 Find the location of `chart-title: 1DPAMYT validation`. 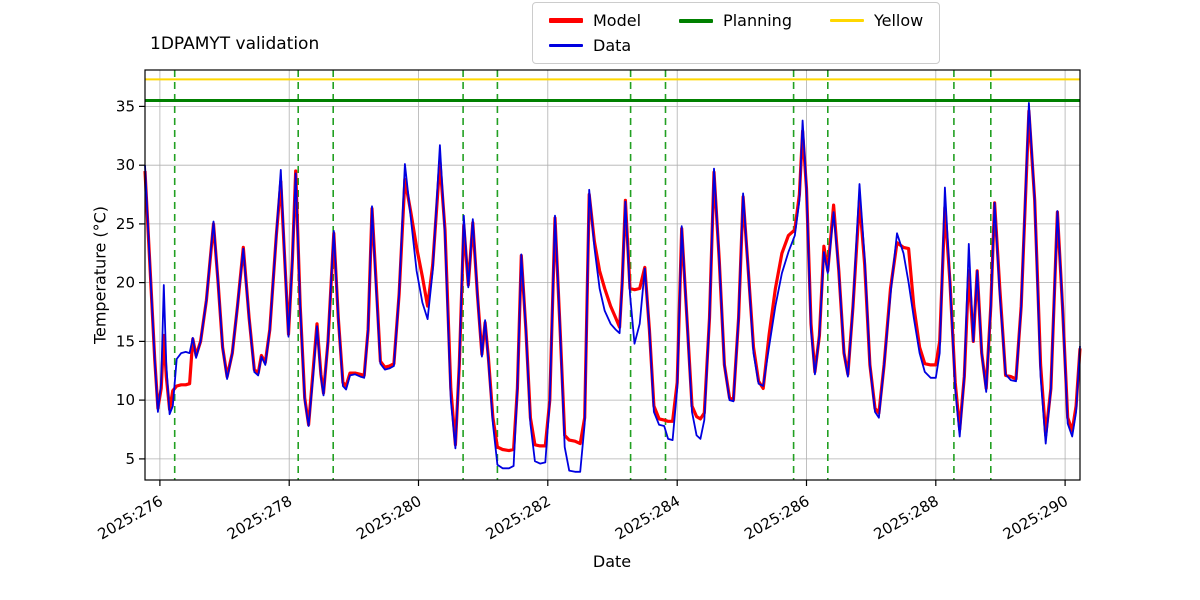

chart-title: 1DPAMYT validation is located at coordinates (235, 44).